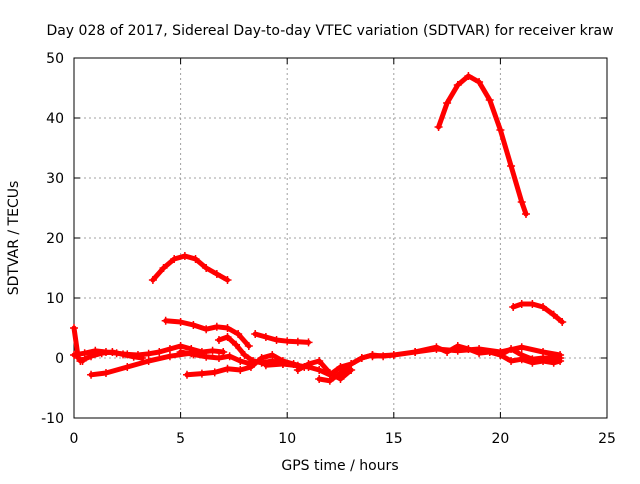 The image size is (640, 484). I want to click on series-arc-d, so click(190, 268).